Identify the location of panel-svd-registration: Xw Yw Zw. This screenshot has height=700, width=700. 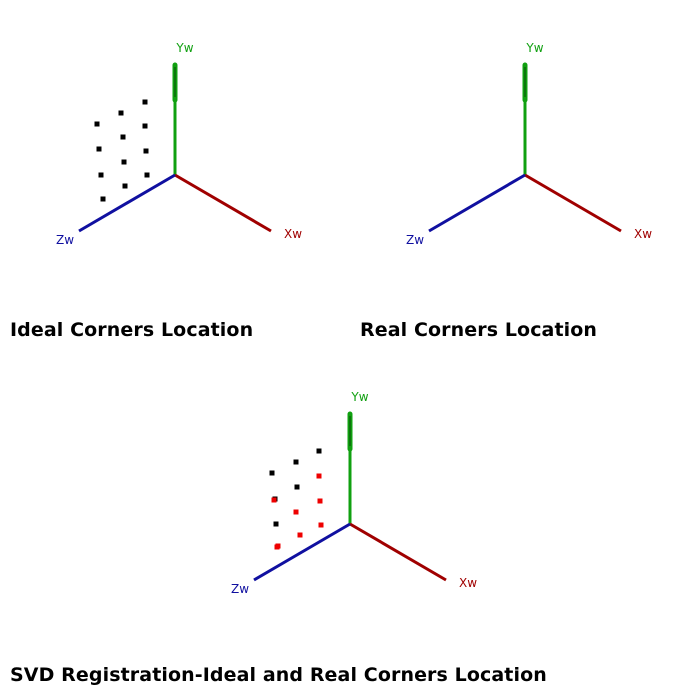
(354, 493).